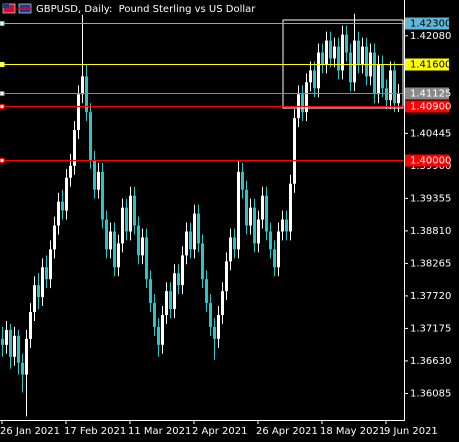 This screenshot has height=442, width=459. I want to click on x-tick-label: 17 Feb 2021, so click(95, 431).